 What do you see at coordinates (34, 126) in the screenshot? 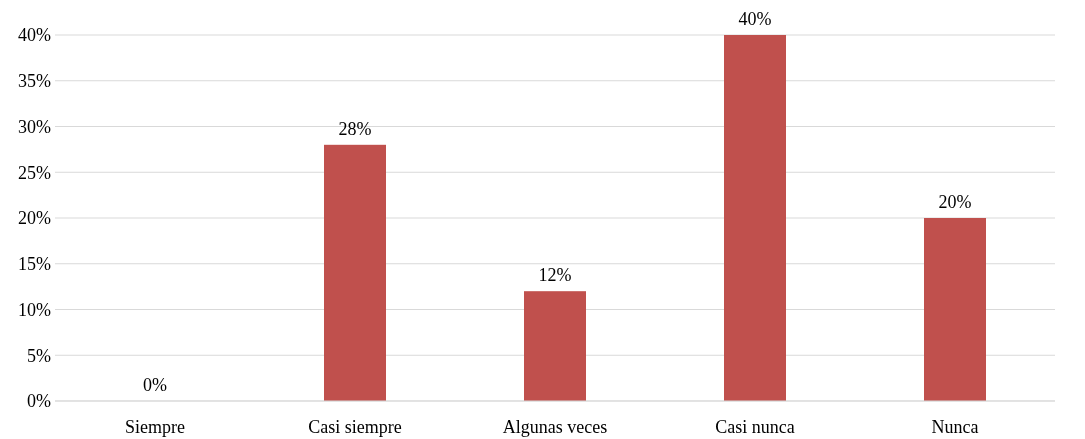
I see `y-tick-label: 30%` at bounding box center [34, 126].